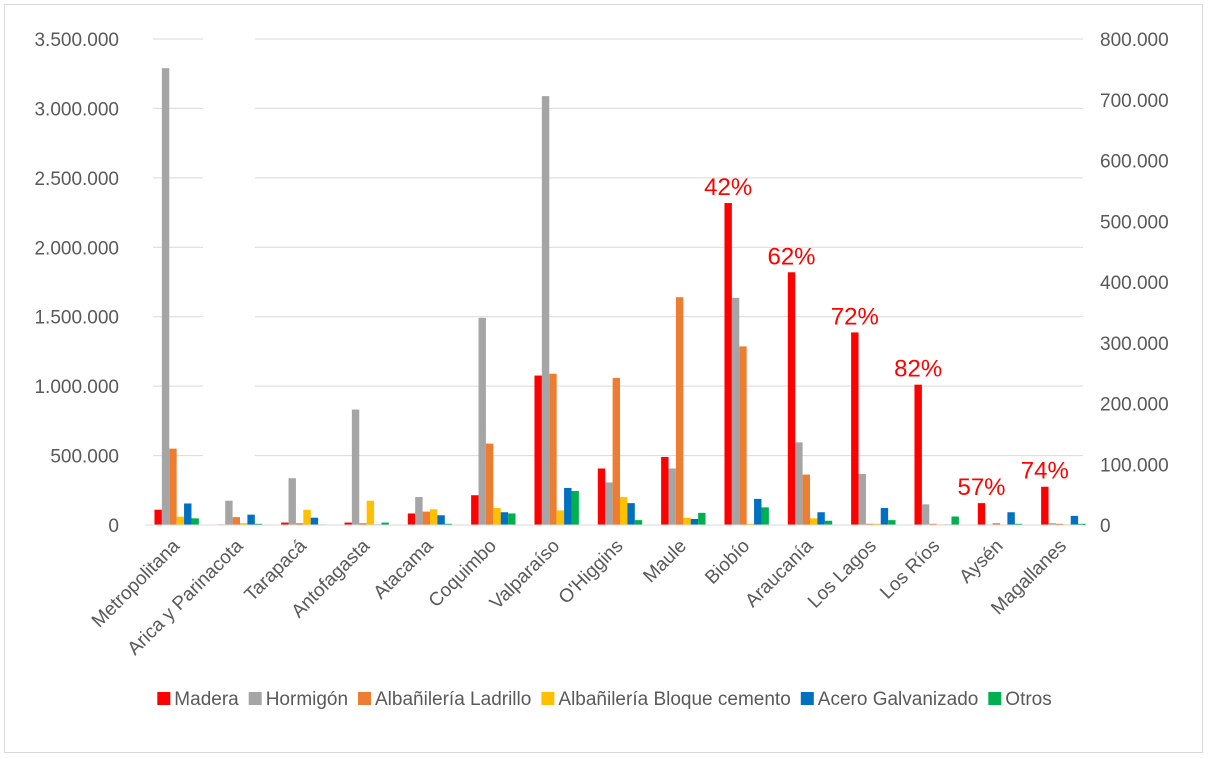  What do you see at coordinates (884, 516) in the screenshot?
I see `bar-los-lagos-acero-galvanizado` at bounding box center [884, 516].